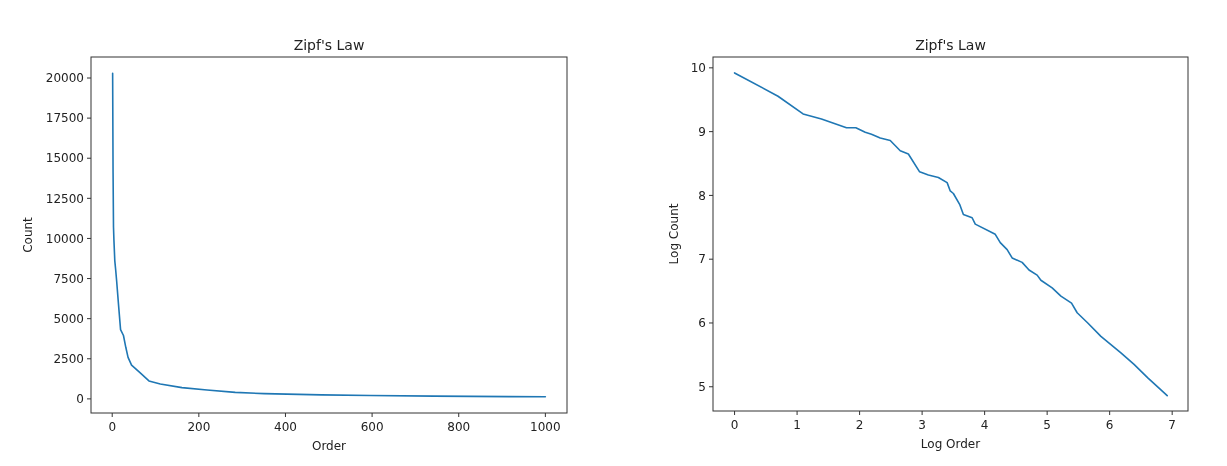 The image size is (1227, 466). I want to click on y-tick-label: 6, so click(702, 323).